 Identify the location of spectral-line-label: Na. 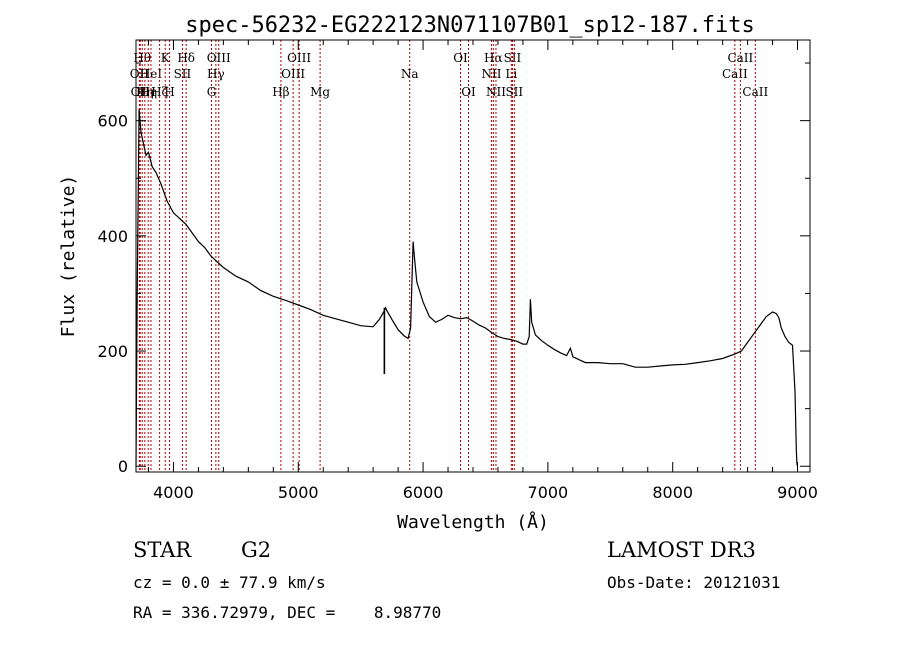
(410, 74).